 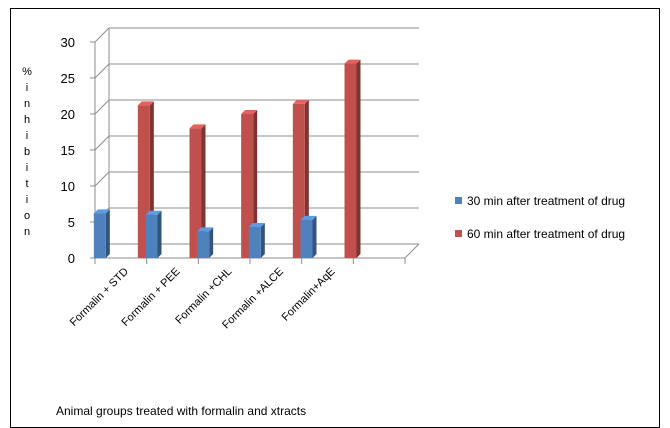 What do you see at coordinates (68, 186) in the screenshot?
I see `y-tick-label: 10` at bounding box center [68, 186].